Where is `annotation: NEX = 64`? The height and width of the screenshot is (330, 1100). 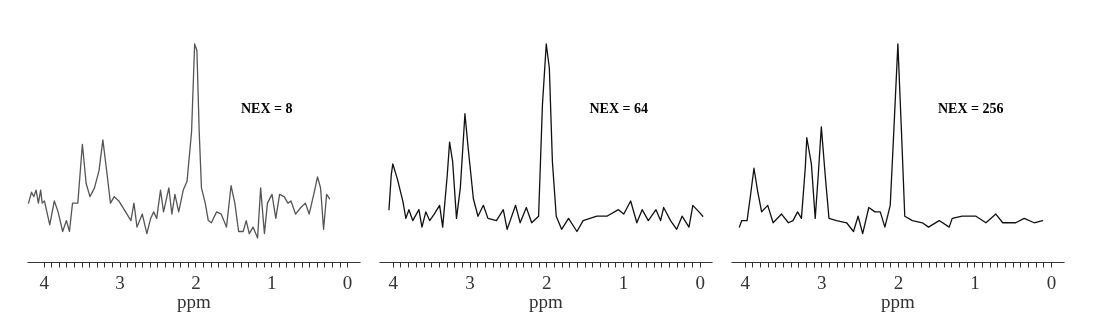 annotation: NEX = 64 is located at coordinates (619, 108).